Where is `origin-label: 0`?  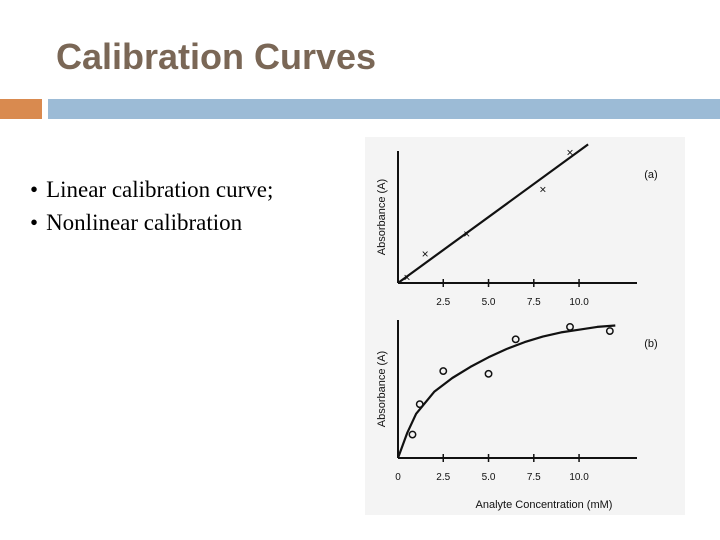 origin-label: 0 is located at coordinates (398, 477).